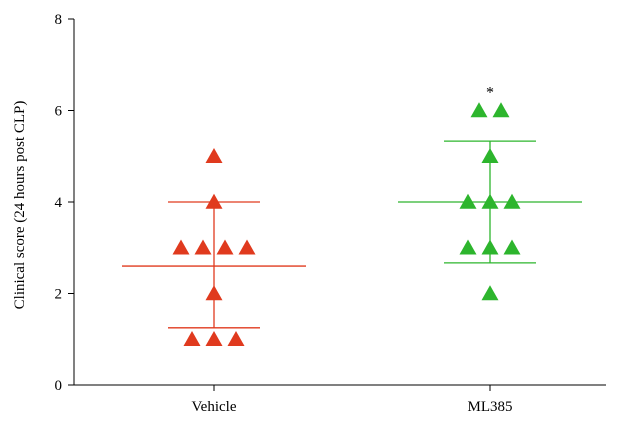 The height and width of the screenshot is (423, 623). Describe the element at coordinates (64, 203) in the screenshot. I see `y-axis-ticks: 0 2 4 6 8` at that location.